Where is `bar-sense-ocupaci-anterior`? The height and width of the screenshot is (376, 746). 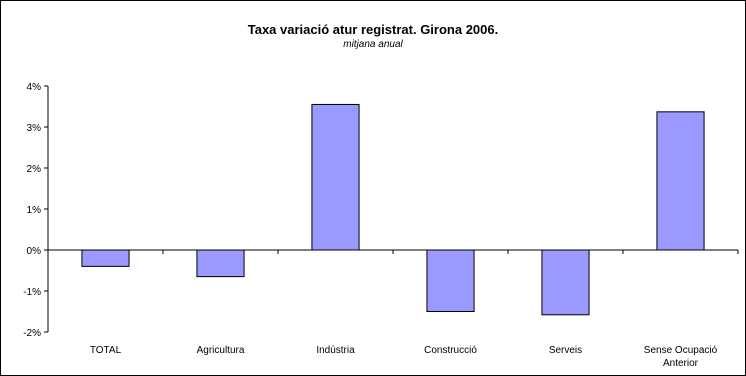 bar-sense-ocupaci-anterior is located at coordinates (680, 181).